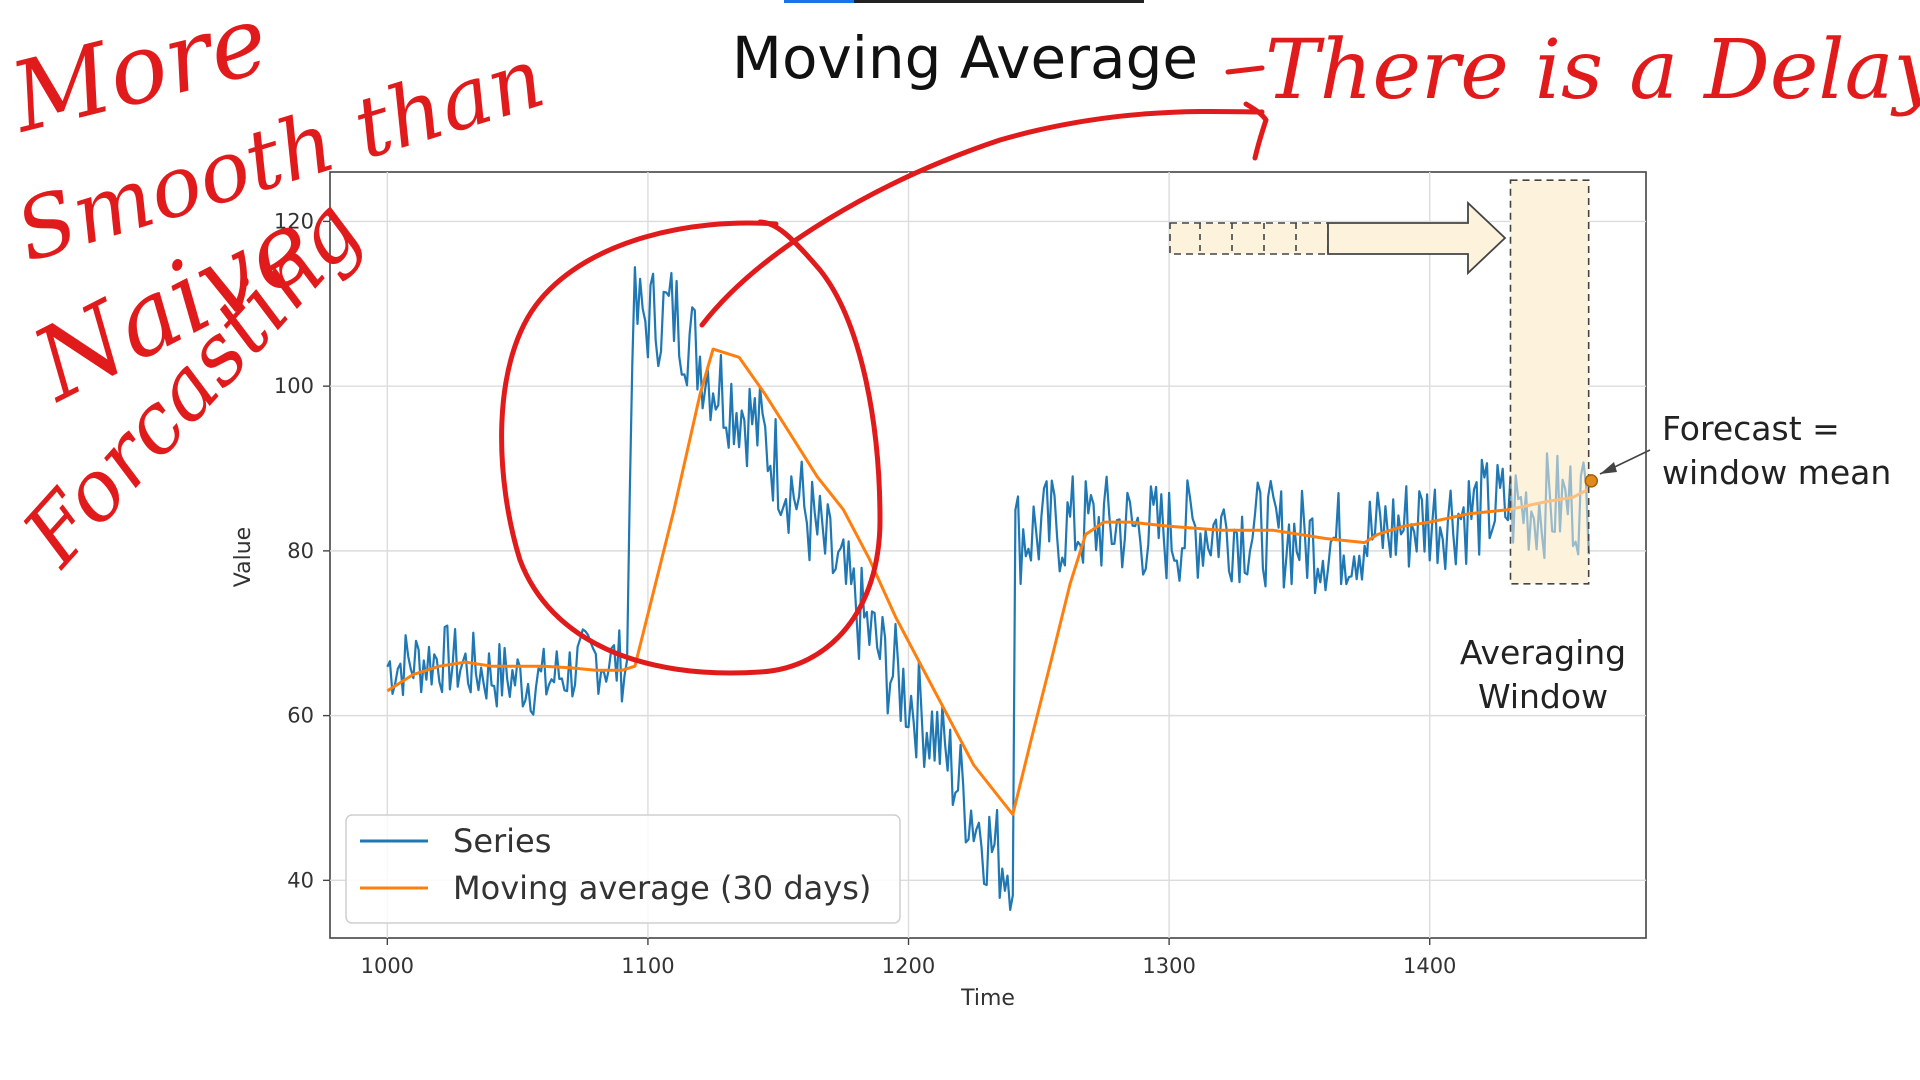  What do you see at coordinates (987, 998) in the screenshot?
I see `x-axis-label: Time` at bounding box center [987, 998].